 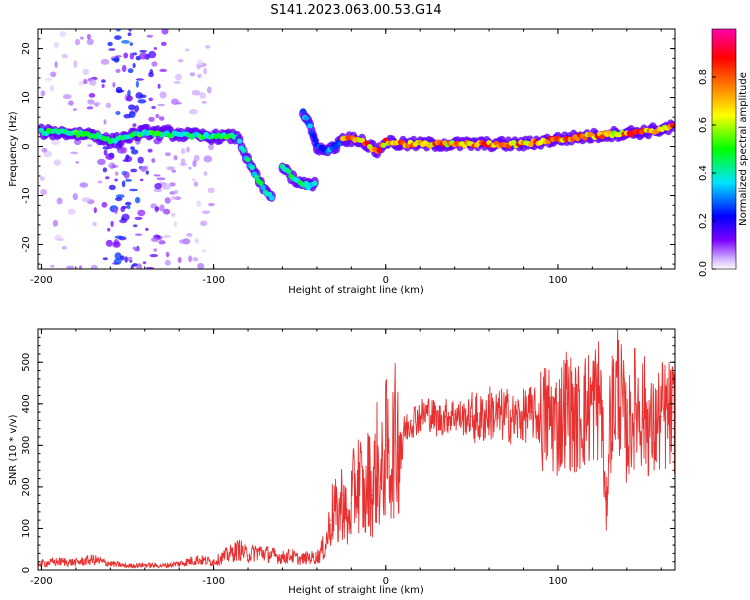 What do you see at coordinates (703, 173) in the screenshot?
I see `colorbar-tick-label: 0.4` at bounding box center [703, 173].